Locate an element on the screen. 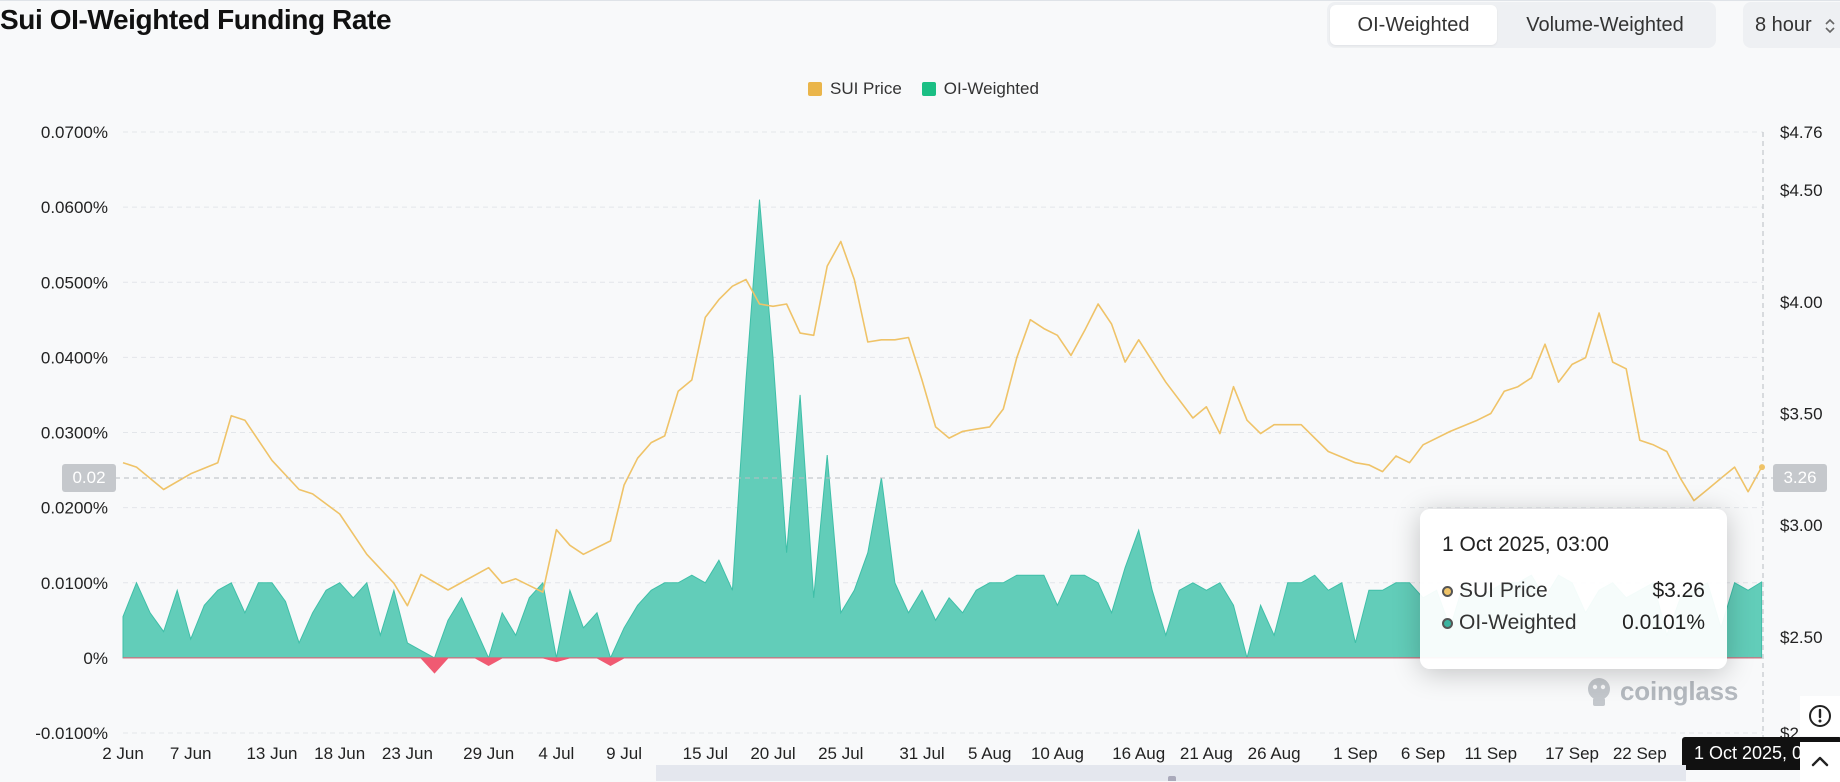 This screenshot has height=782, width=1840. tab-oi-weighted: OI-Weighted is located at coordinates (1413, 25).